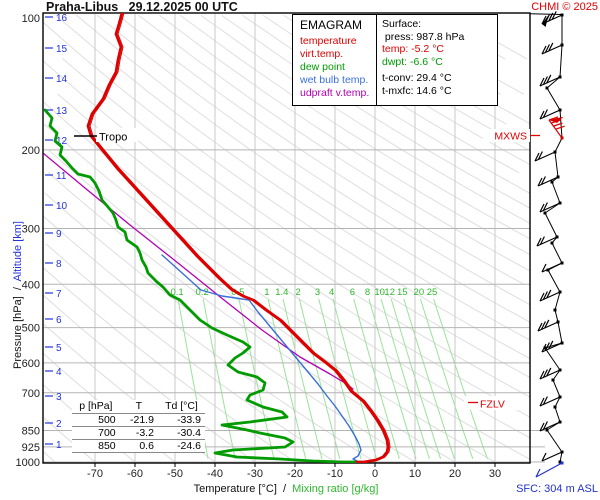 The width and height of the screenshot is (600, 500). What do you see at coordinates (564, 7) in the screenshot?
I see `credit-text: CHMI © 2025` at bounding box center [564, 7].